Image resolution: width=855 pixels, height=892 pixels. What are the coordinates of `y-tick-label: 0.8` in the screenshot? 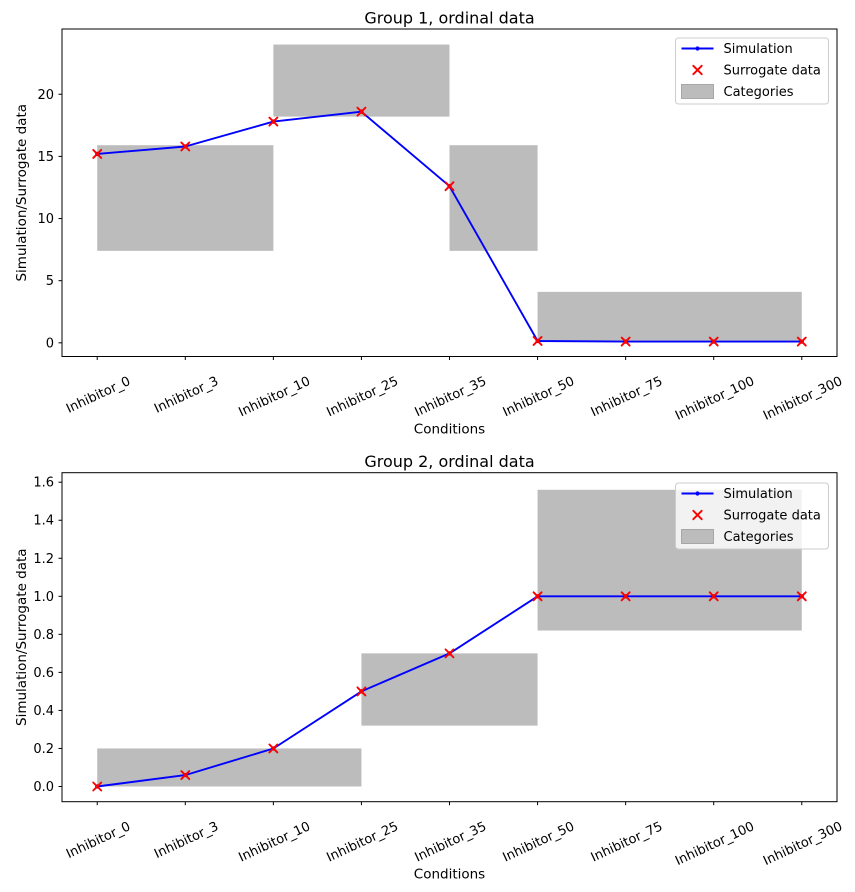 It's located at (43, 635).